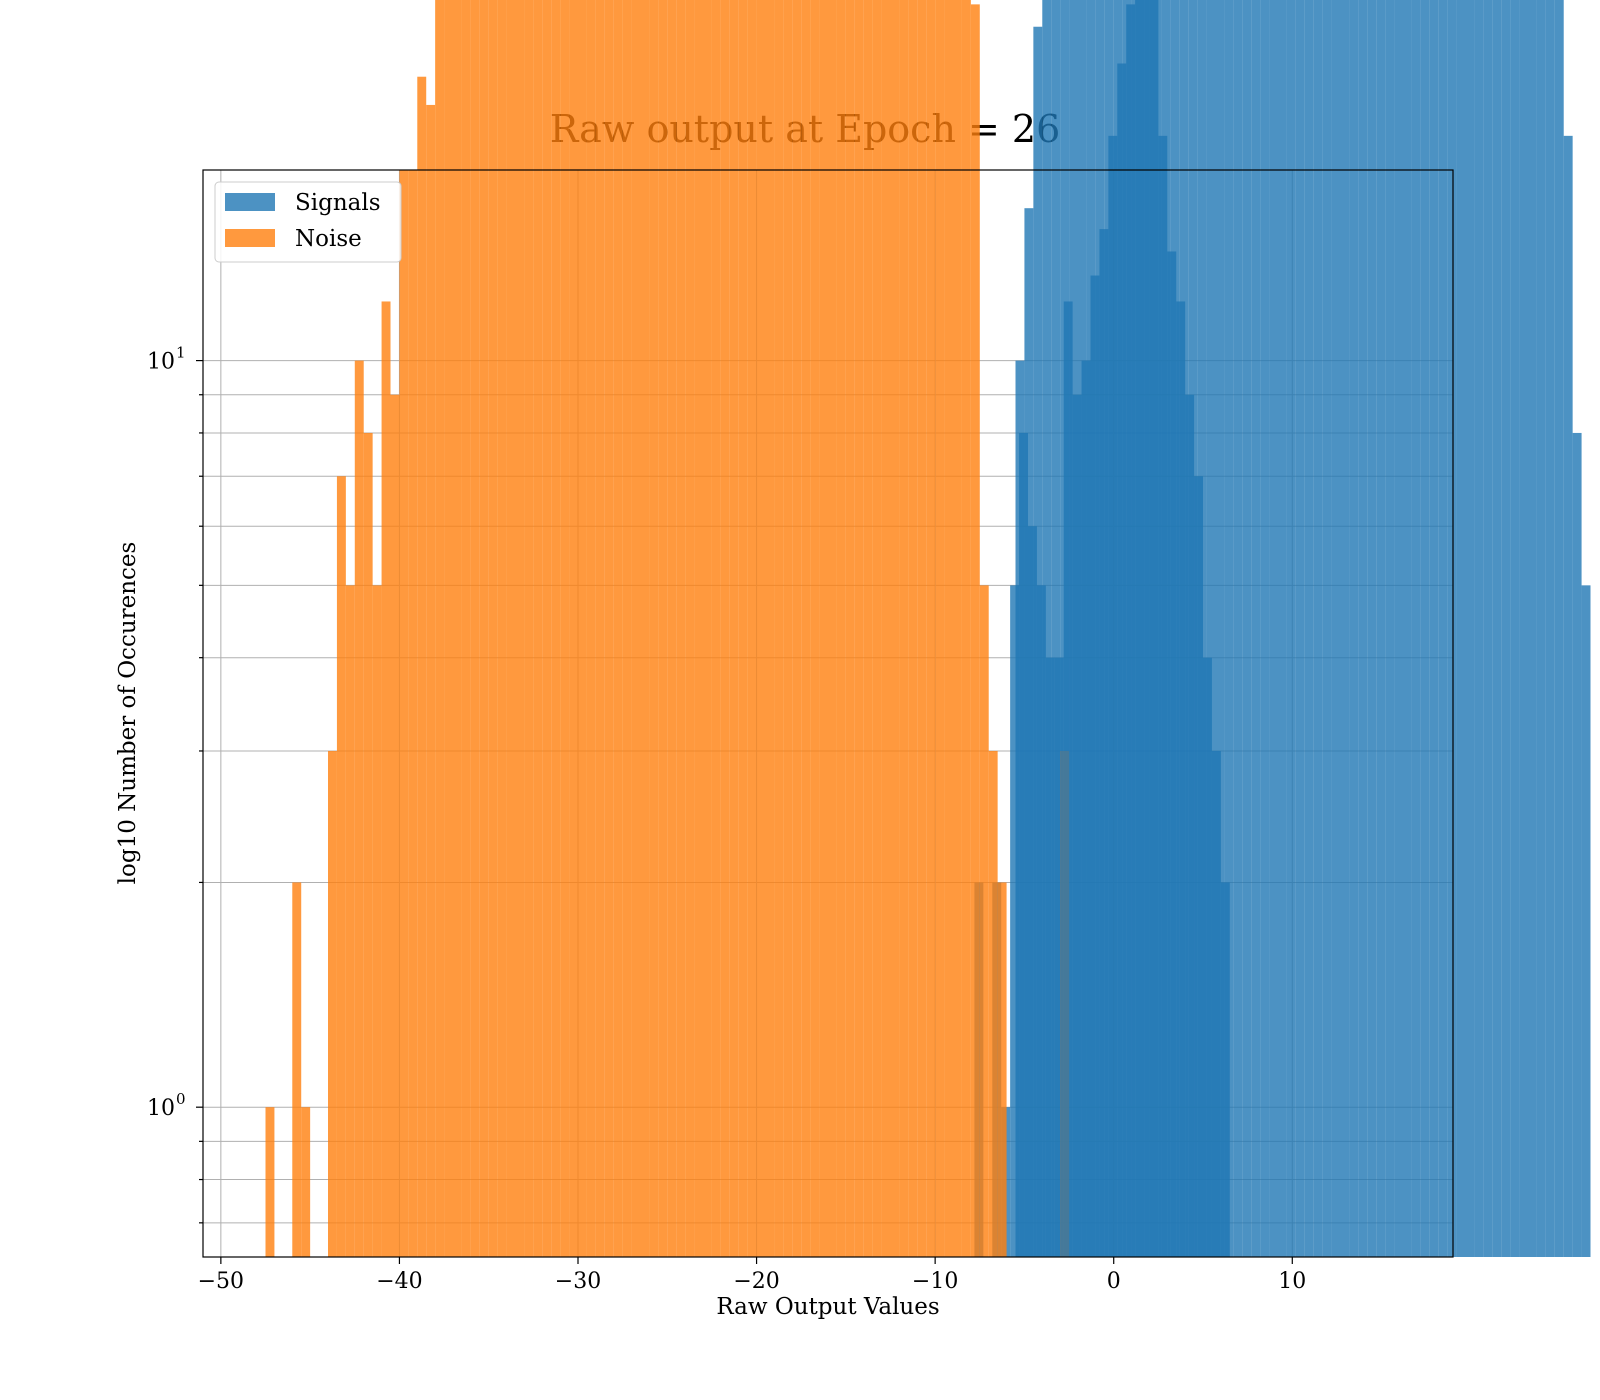 The width and height of the screenshot is (1600, 1400). What do you see at coordinates (250, 238) in the screenshot?
I see `legend-swatch-noise` at bounding box center [250, 238].